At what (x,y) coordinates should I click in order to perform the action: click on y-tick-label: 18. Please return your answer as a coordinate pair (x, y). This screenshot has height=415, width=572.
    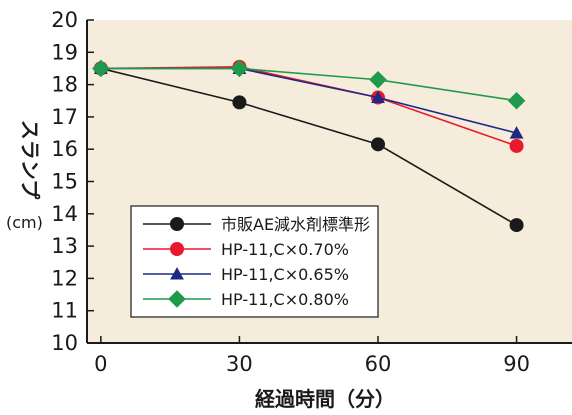
    Looking at the image, I should click on (64, 85).